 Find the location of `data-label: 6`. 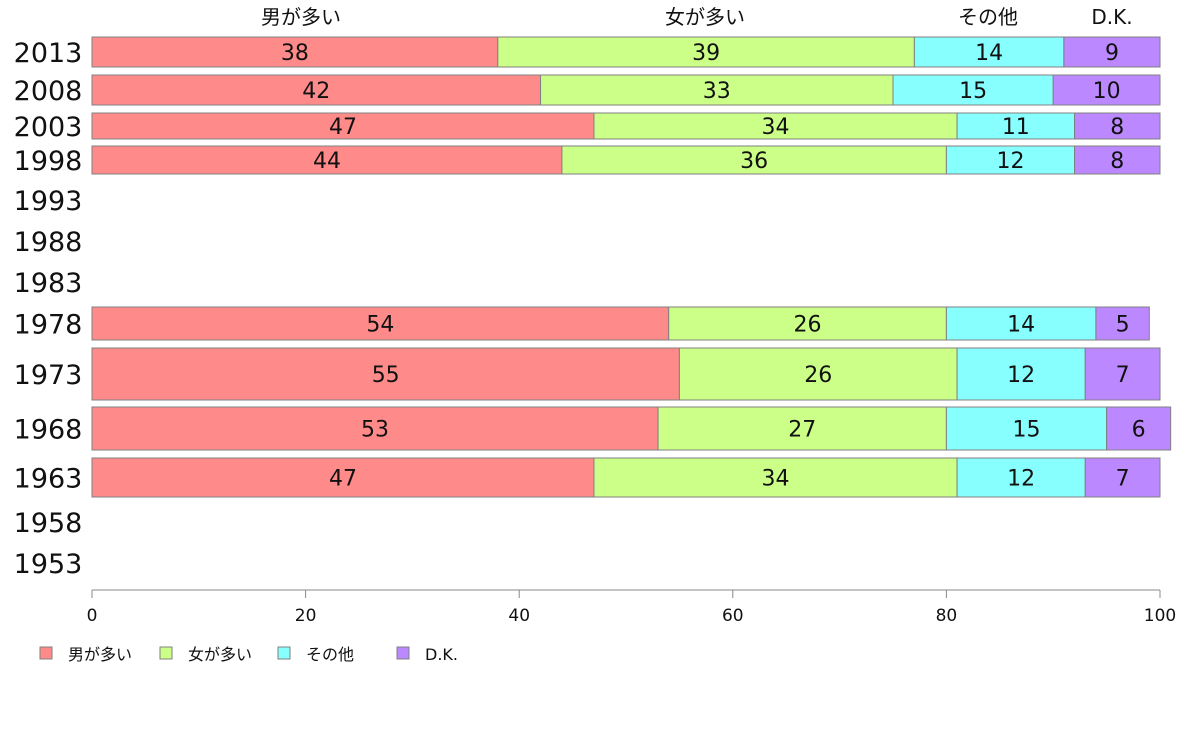

data-label: 6 is located at coordinates (1139, 430).